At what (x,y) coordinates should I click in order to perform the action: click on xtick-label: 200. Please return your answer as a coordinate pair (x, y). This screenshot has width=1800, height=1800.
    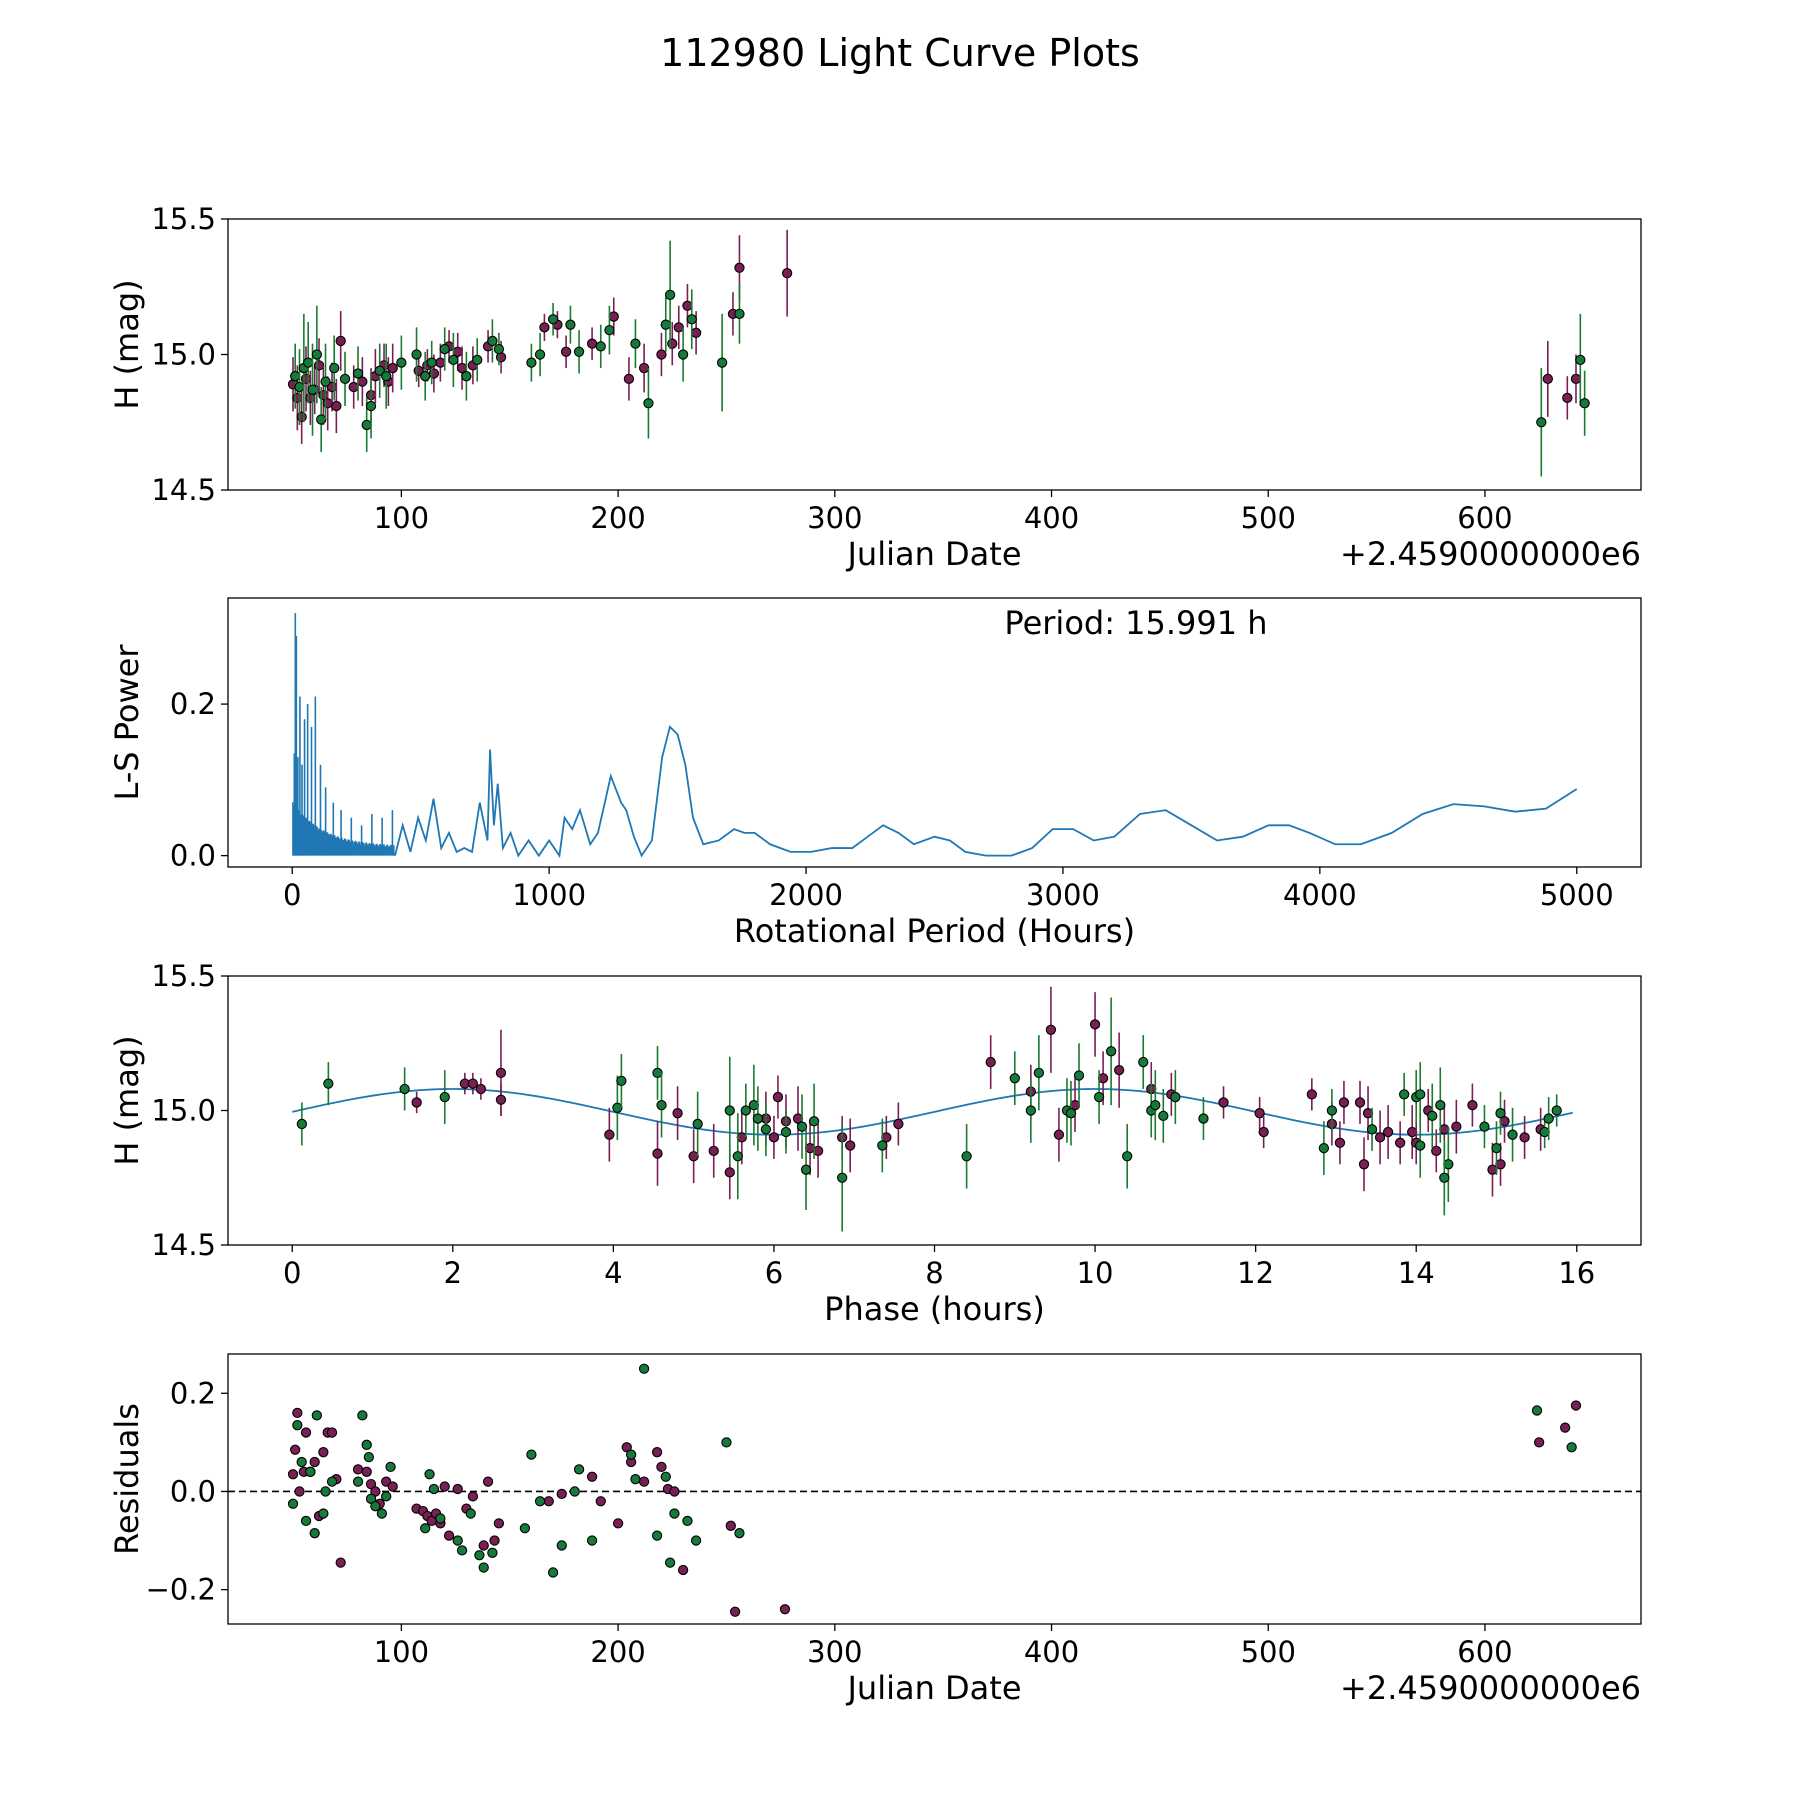
    Looking at the image, I should click on (617, 518).